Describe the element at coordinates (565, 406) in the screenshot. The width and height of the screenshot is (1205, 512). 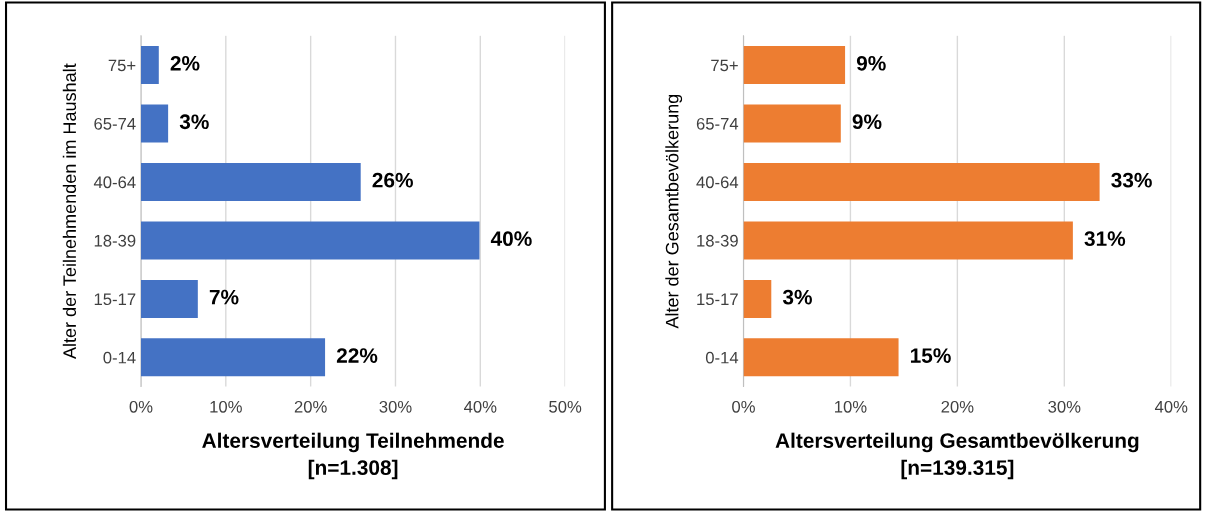
I see `x-tick-label: 50%` at that location.